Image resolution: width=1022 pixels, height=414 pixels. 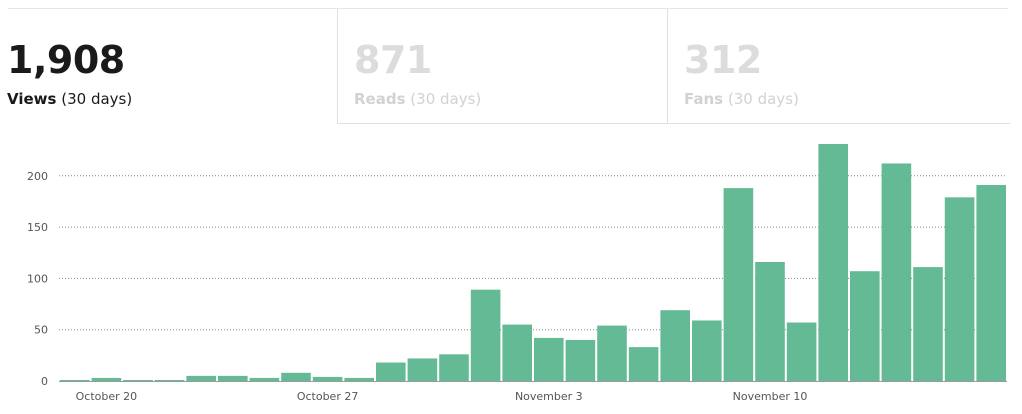 What do you see at coordinates (37, 176) in the screenshot?
I see `y-tick-label: 200` at bounding box center [37, 176].